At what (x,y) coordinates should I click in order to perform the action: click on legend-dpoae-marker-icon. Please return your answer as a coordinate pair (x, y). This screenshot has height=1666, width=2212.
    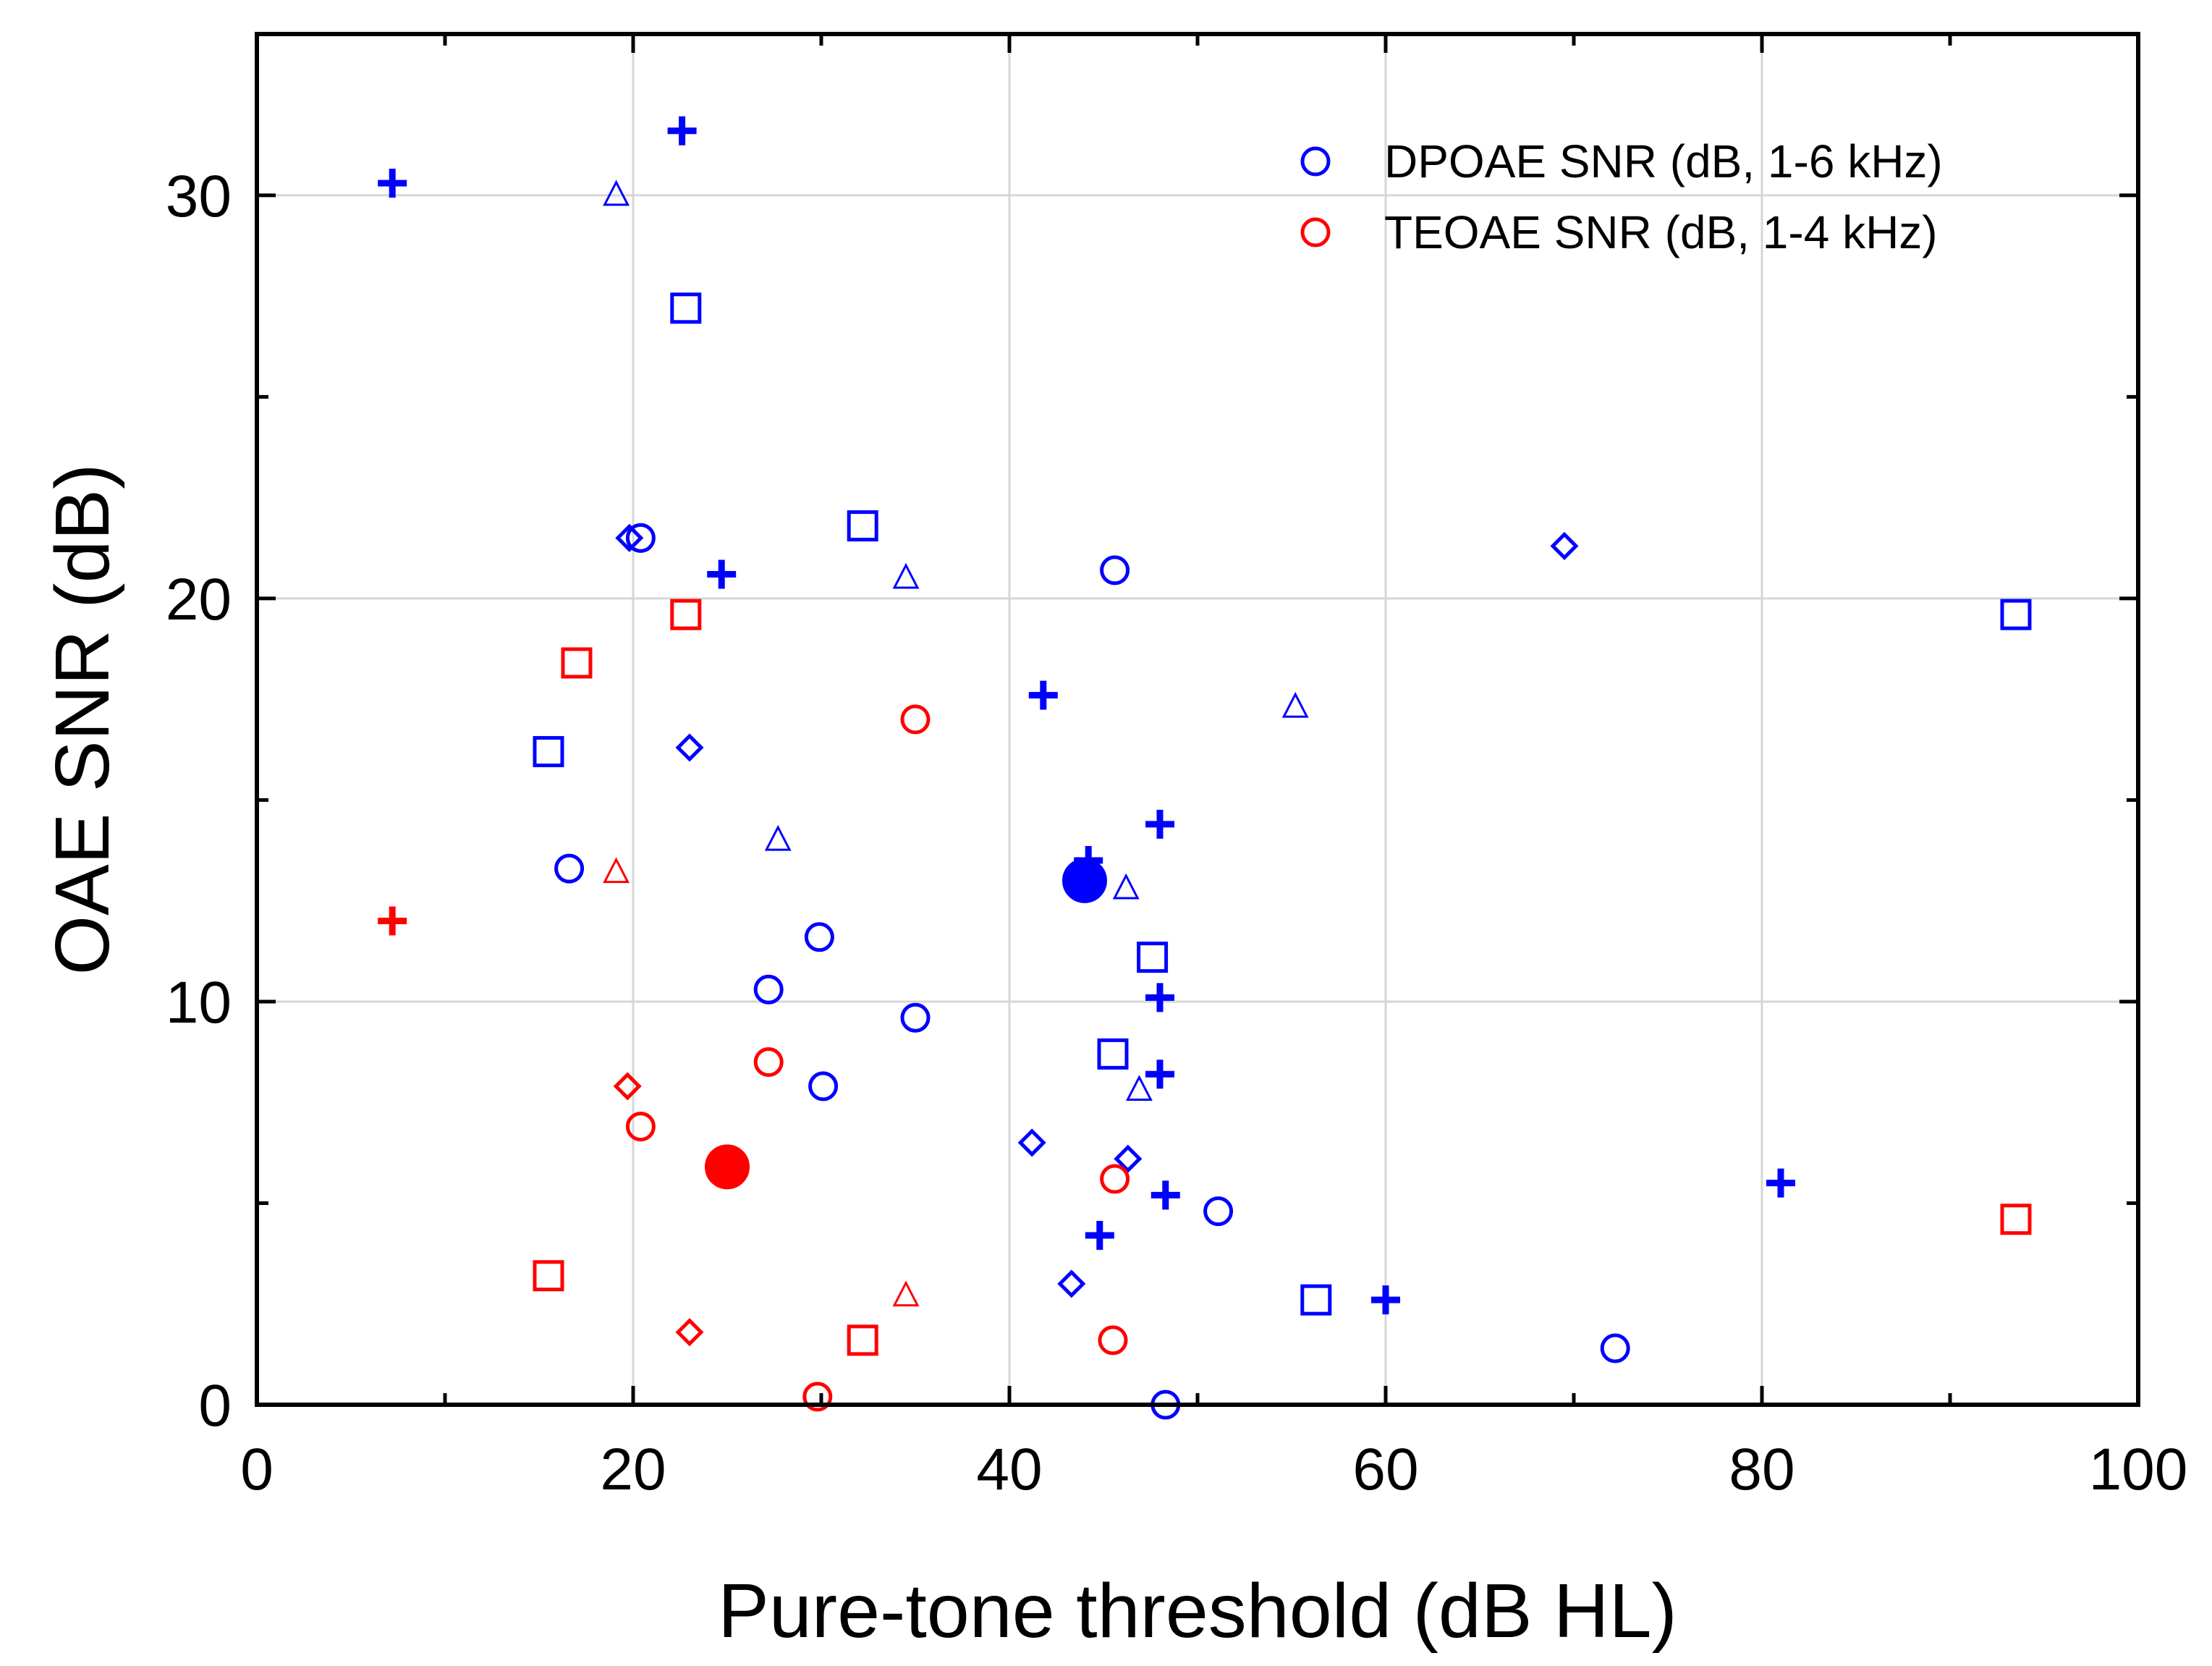
    Looking at the image, I should click on (1315, 162).